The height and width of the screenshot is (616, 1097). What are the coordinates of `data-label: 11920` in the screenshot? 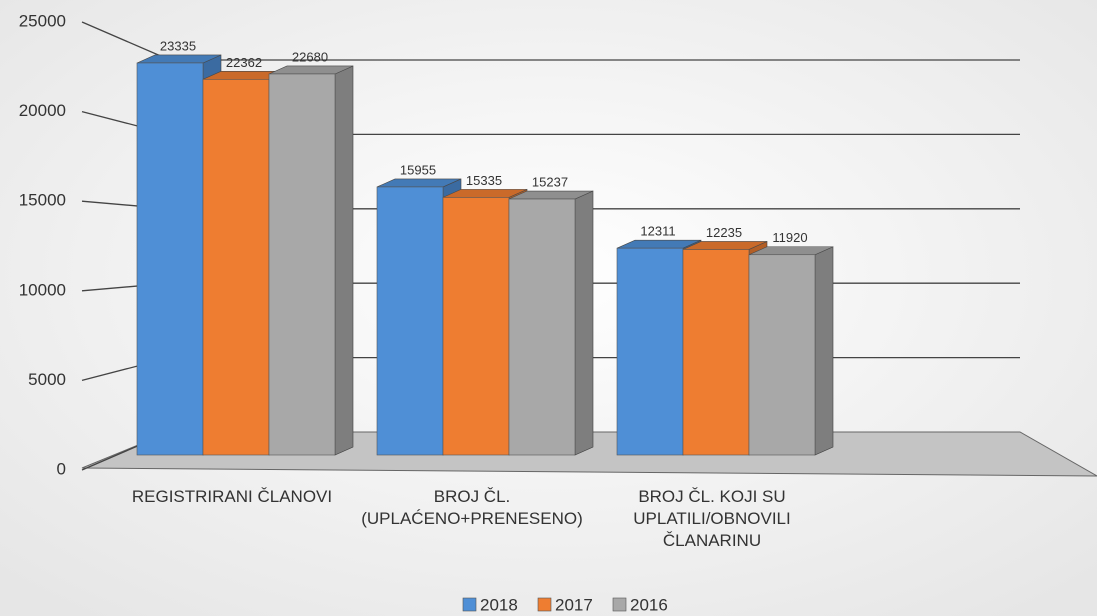 It's located at (789, 237).